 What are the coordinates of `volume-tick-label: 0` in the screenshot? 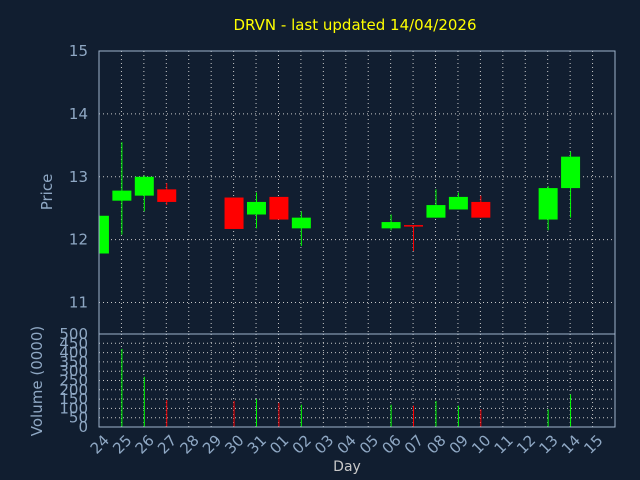 It's located at (83, 427).